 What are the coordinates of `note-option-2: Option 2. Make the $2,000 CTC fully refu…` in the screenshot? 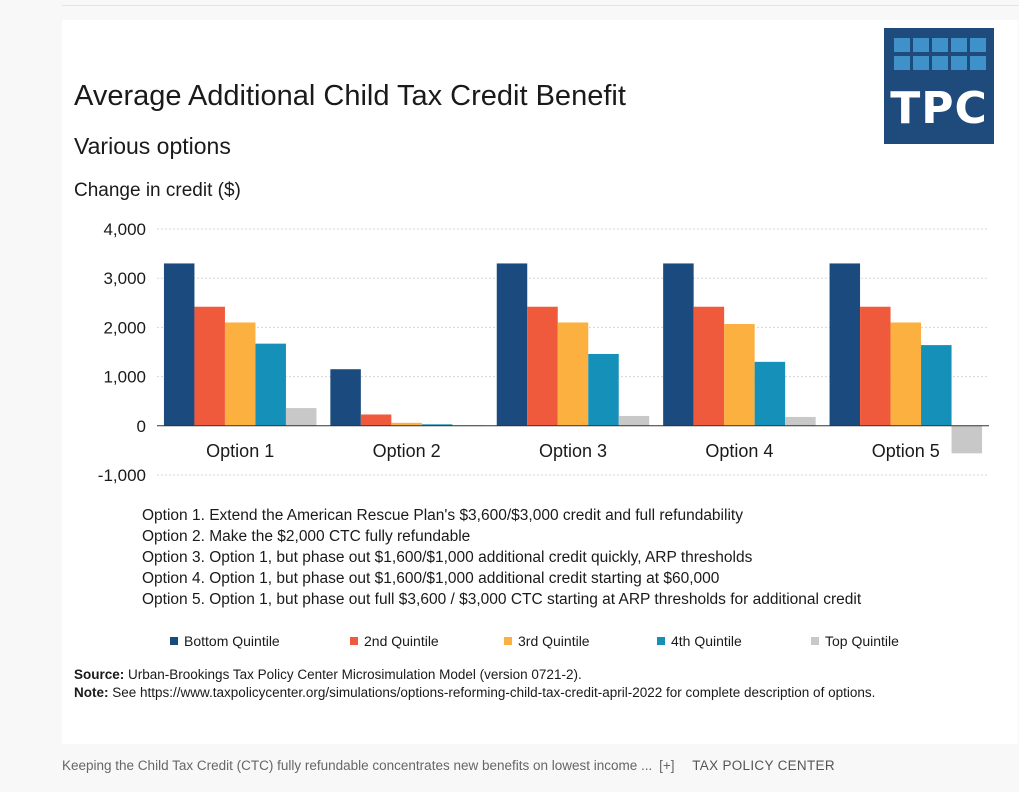 It's located at (306, 536).